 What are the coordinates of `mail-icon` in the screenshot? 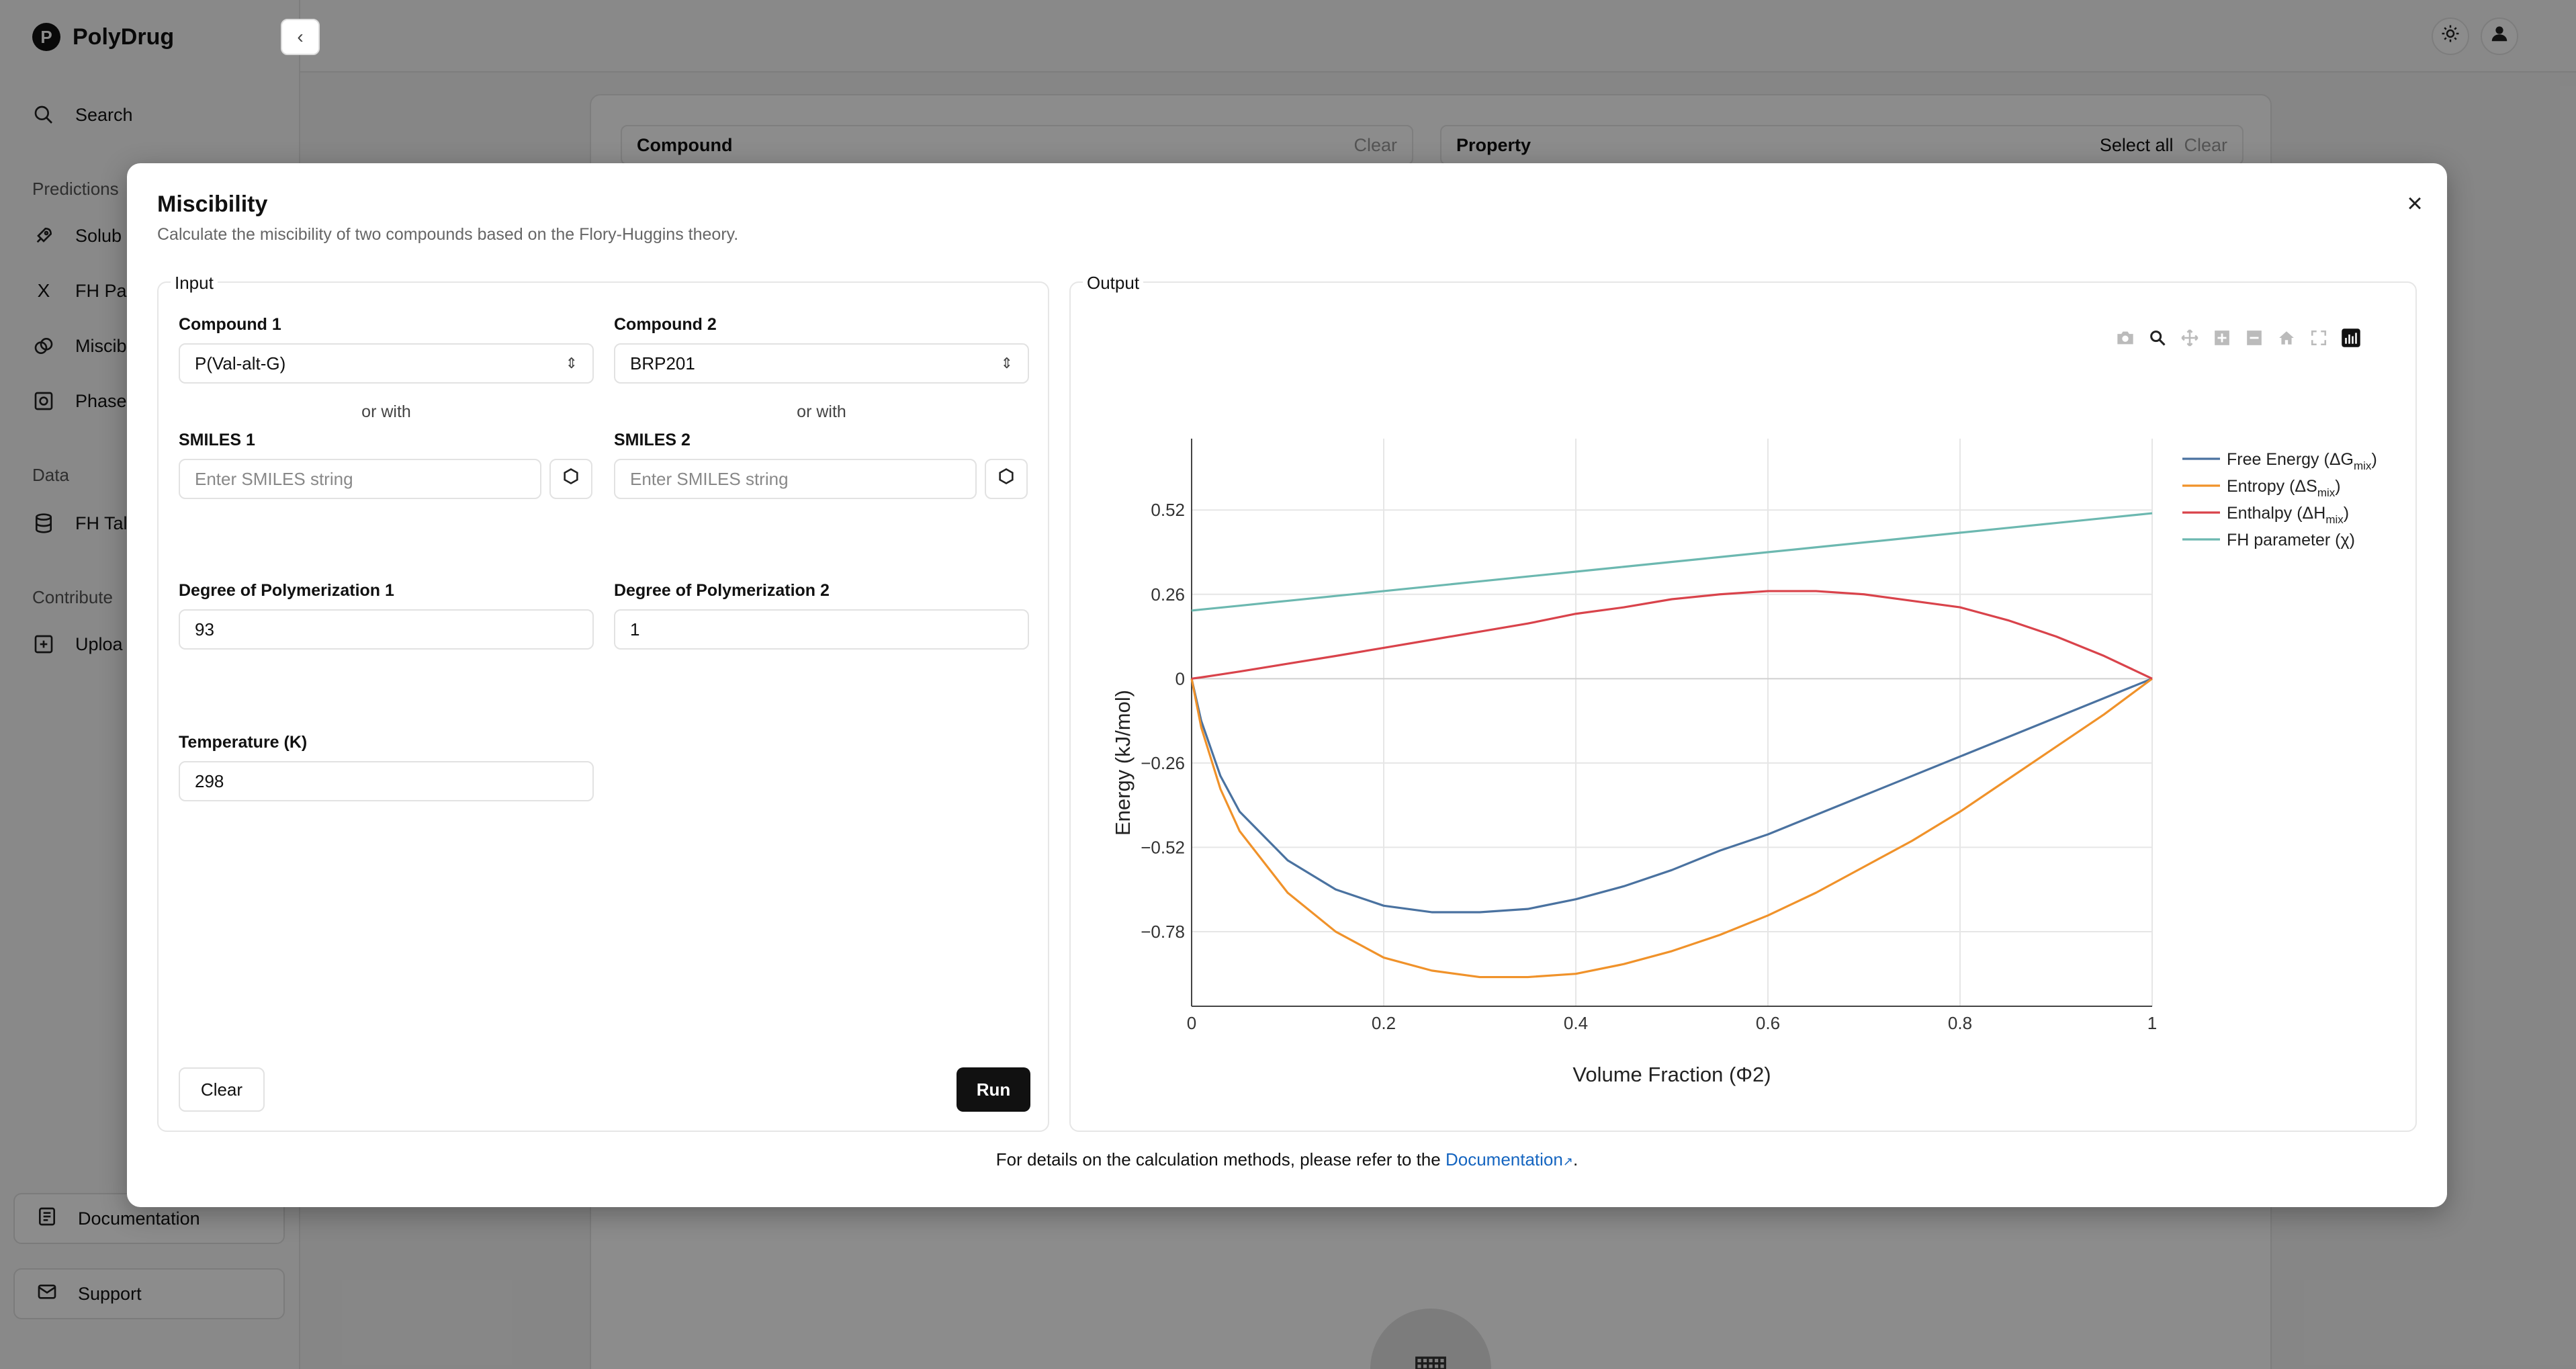 It's located at (47, 1294).